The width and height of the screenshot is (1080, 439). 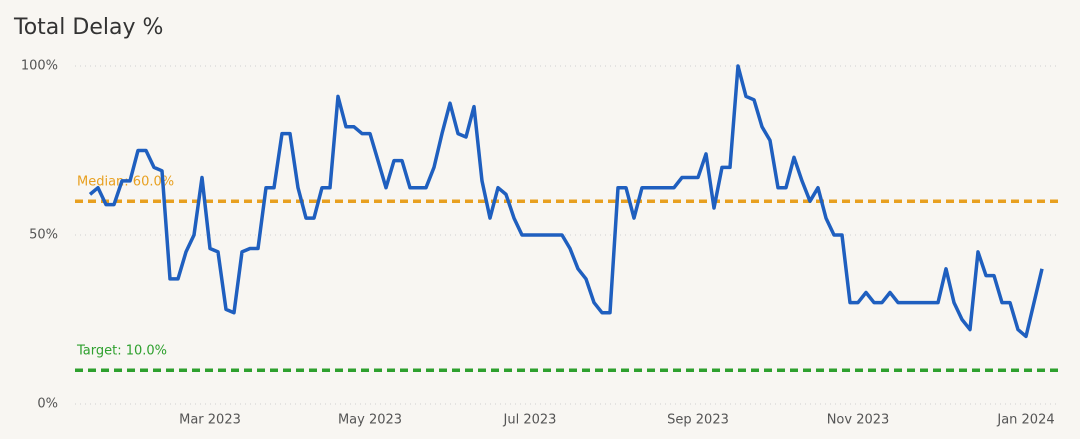 I want to click on y-tick-label: 0%, so click(x=47, y=404).